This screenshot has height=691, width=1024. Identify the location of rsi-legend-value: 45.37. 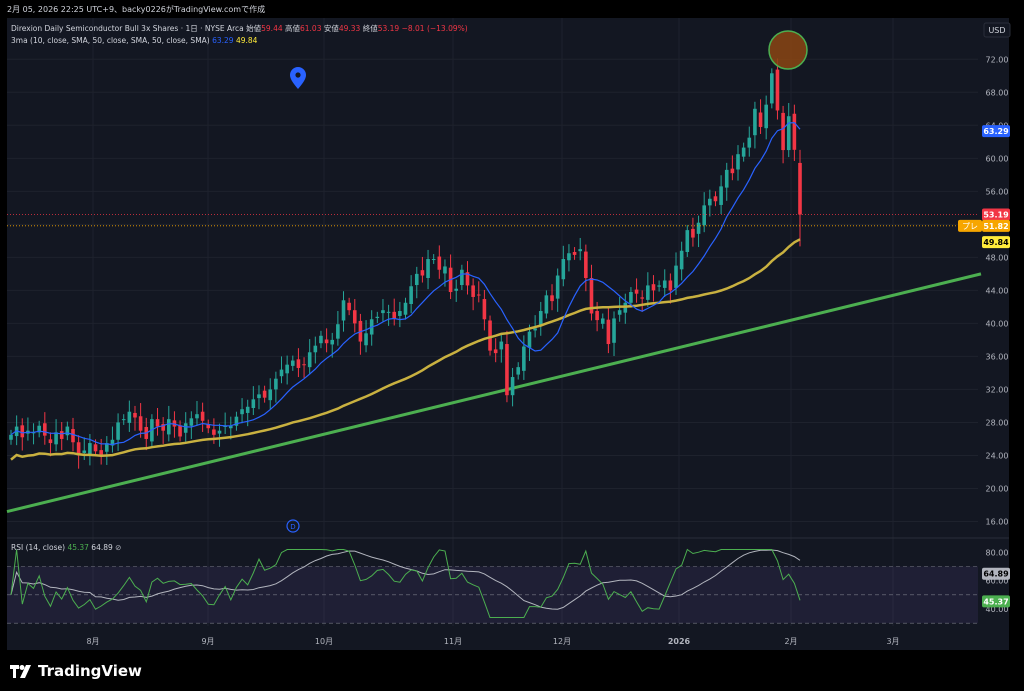
(79, 547).